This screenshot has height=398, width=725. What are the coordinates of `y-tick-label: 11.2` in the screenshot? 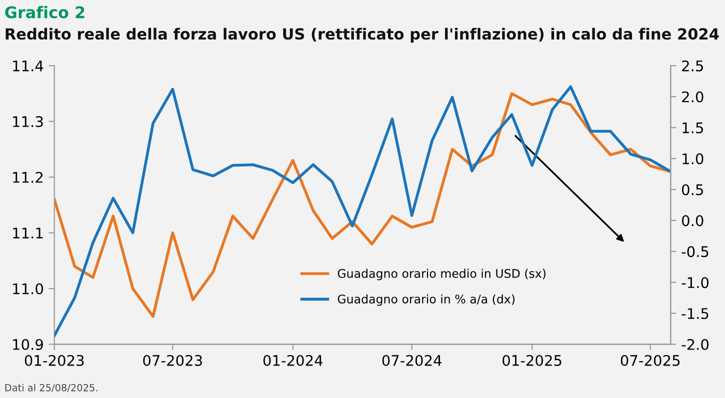 It's located at (27, 177).